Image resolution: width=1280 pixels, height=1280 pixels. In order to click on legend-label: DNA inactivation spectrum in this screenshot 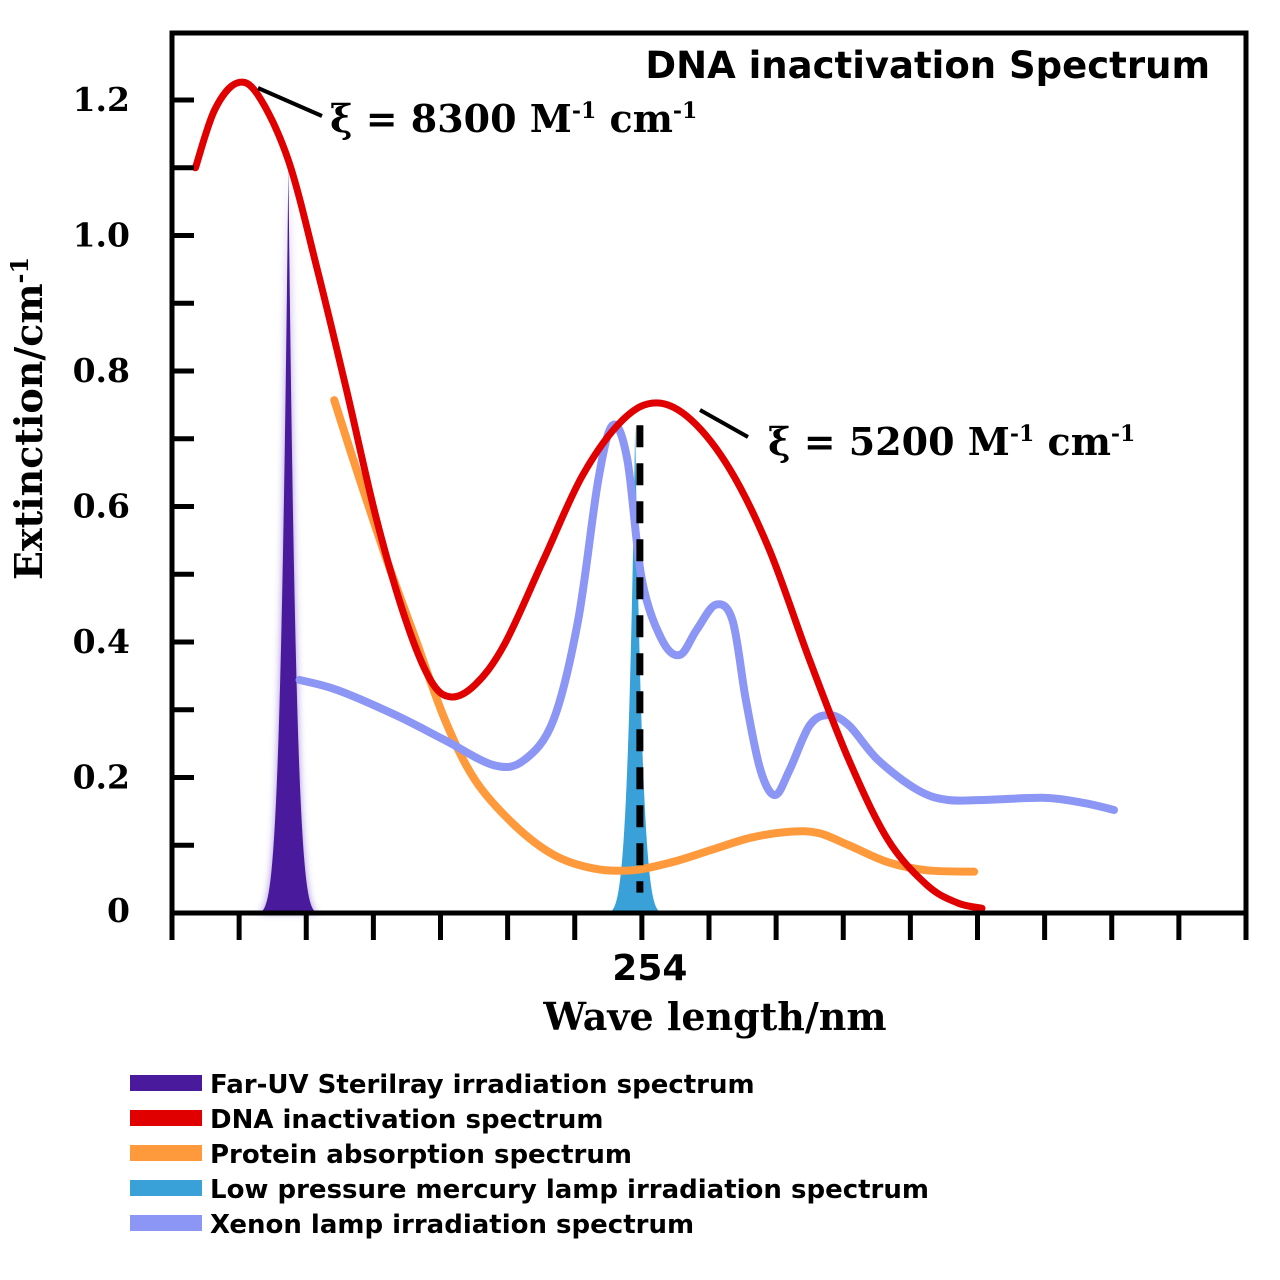, I will do `click(406, 1120)`.